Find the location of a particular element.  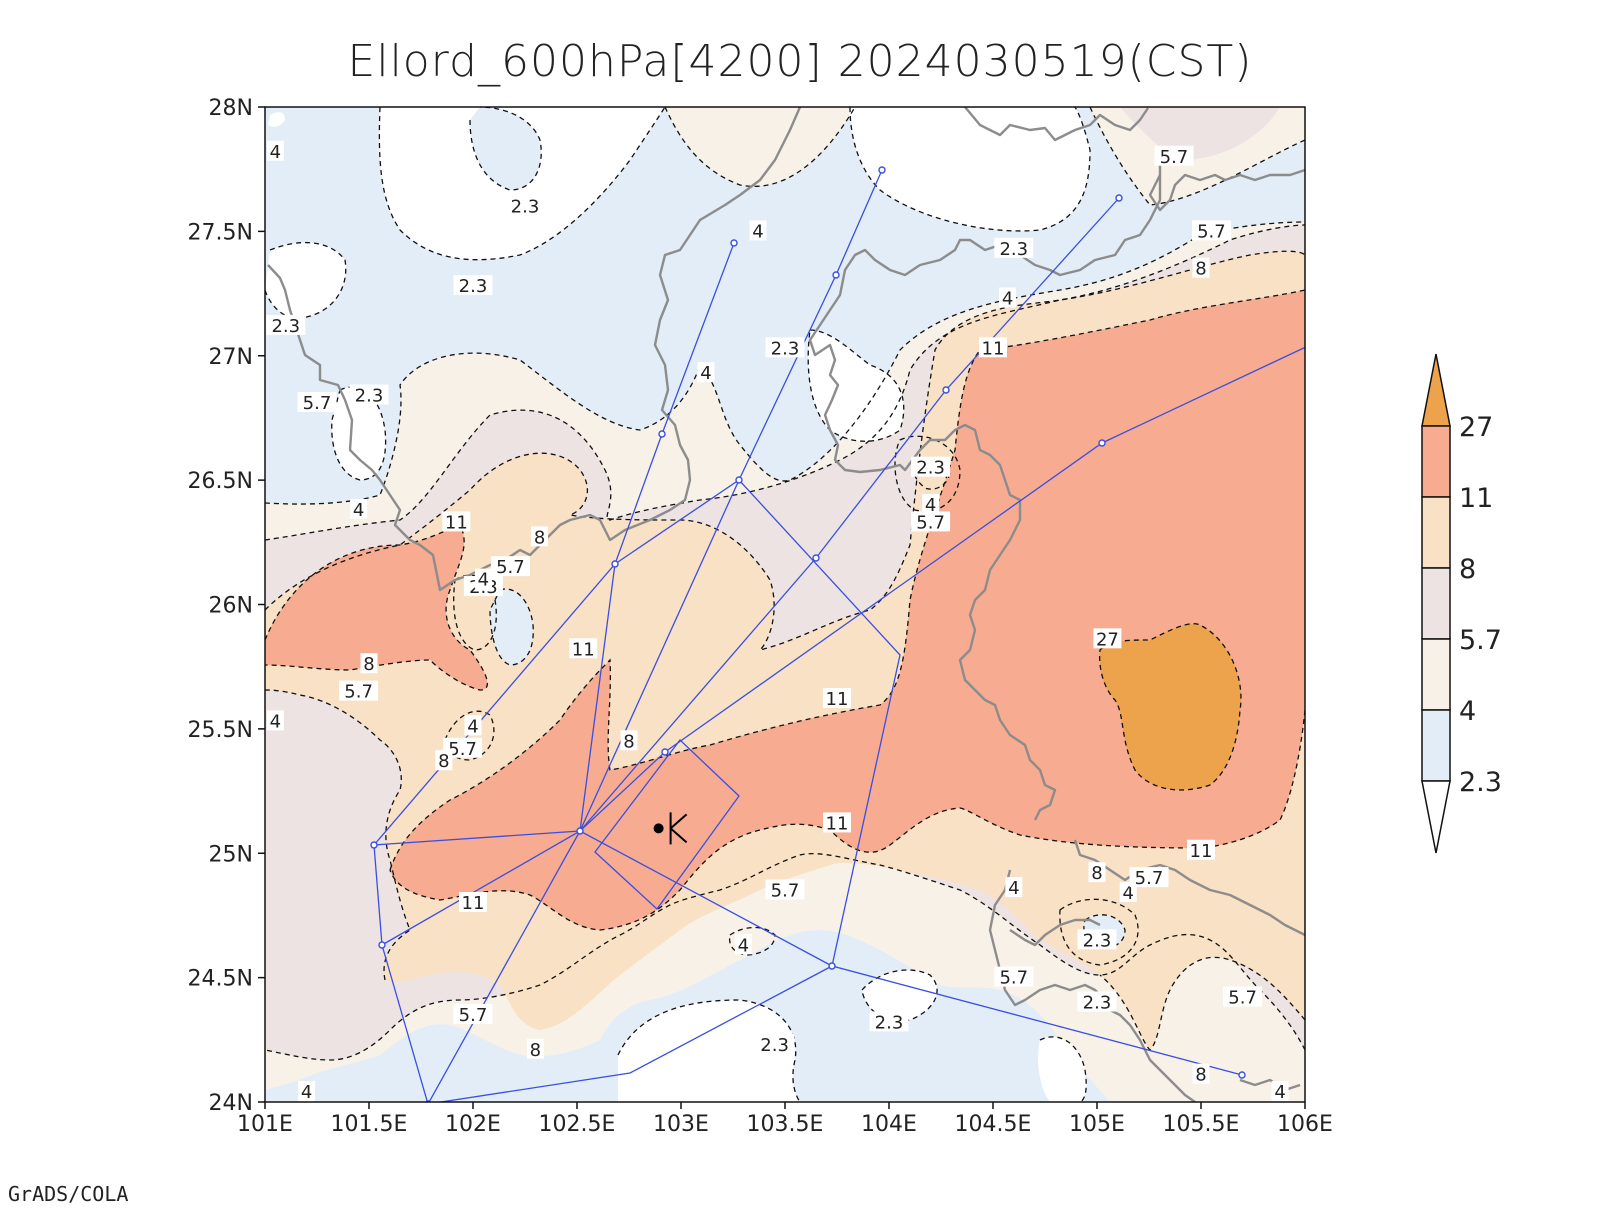

wind-barb-icon is located at coordinates (678, 828).